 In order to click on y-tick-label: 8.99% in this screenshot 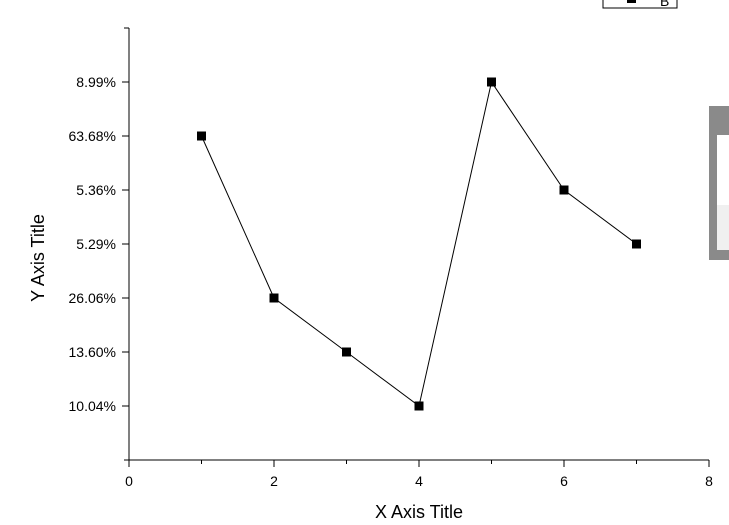, I will do `click(96, 82)`.